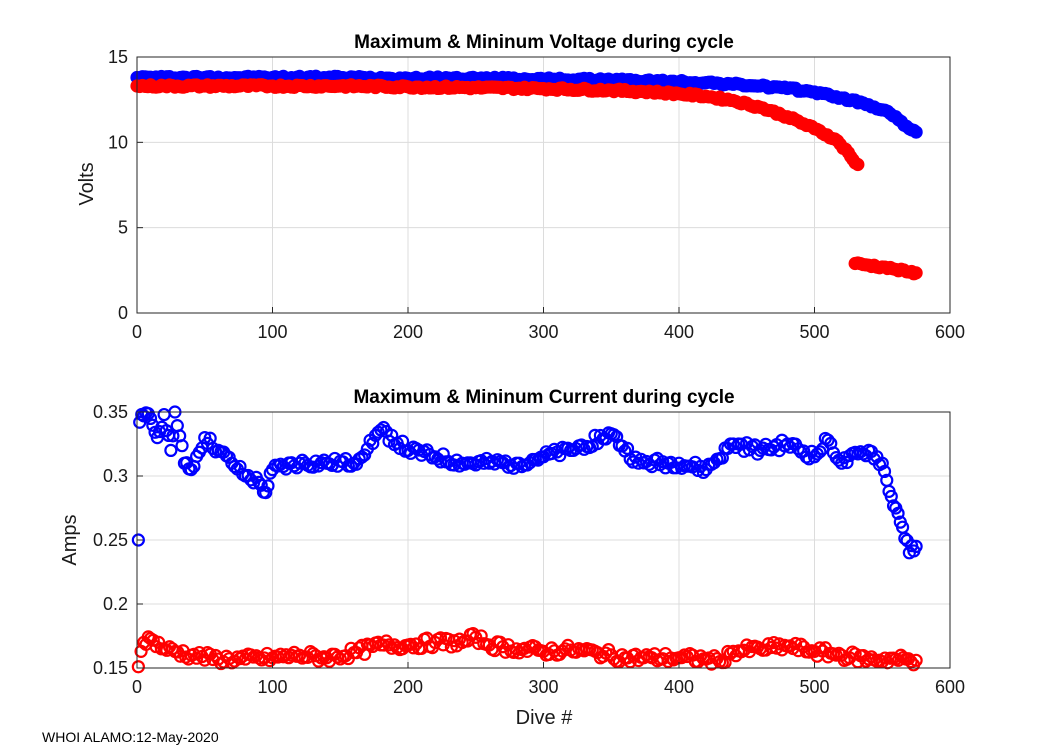  Describe the element at coordinates (70, 539) in the screenshot. I see `current-y-axis-label: Amps` at that location.